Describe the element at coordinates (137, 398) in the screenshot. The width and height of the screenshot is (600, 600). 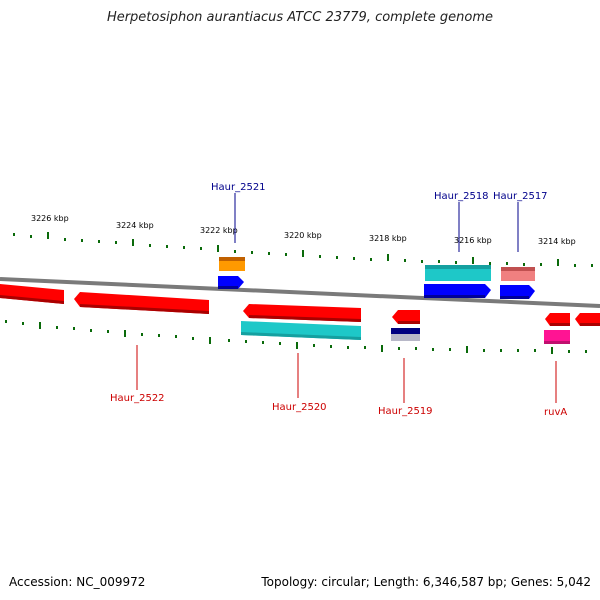
I see `gene-label-haur-2522: Haur_2522` at that location.